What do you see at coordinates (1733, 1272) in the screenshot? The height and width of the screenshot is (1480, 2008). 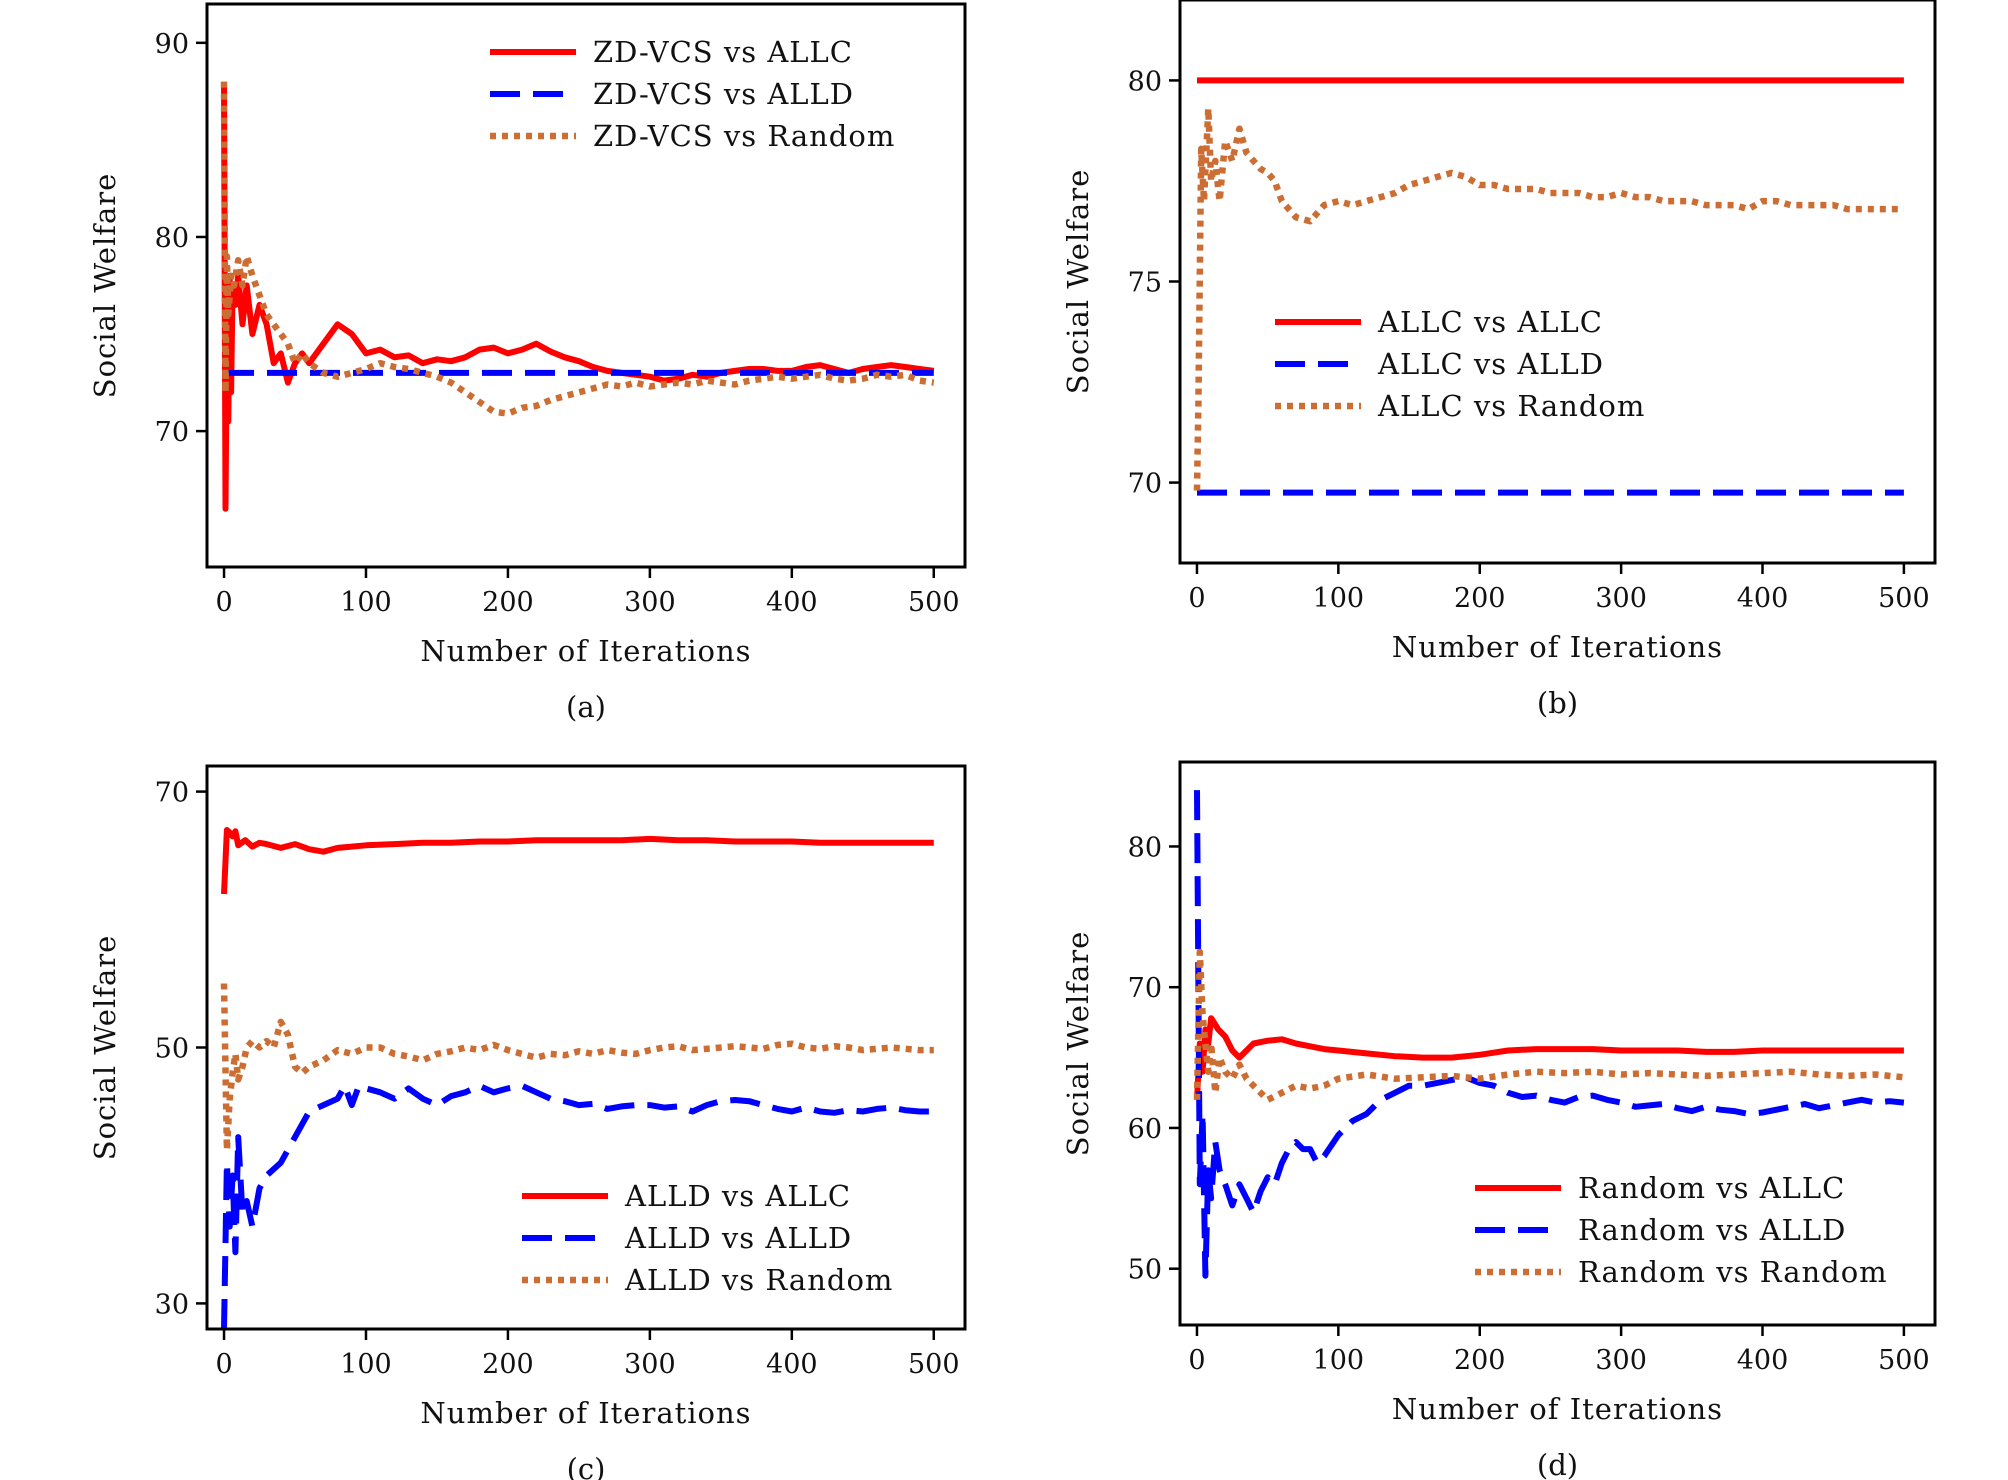 I see `legend-label: Random vs Random` at bounding box center [1733, 1272].